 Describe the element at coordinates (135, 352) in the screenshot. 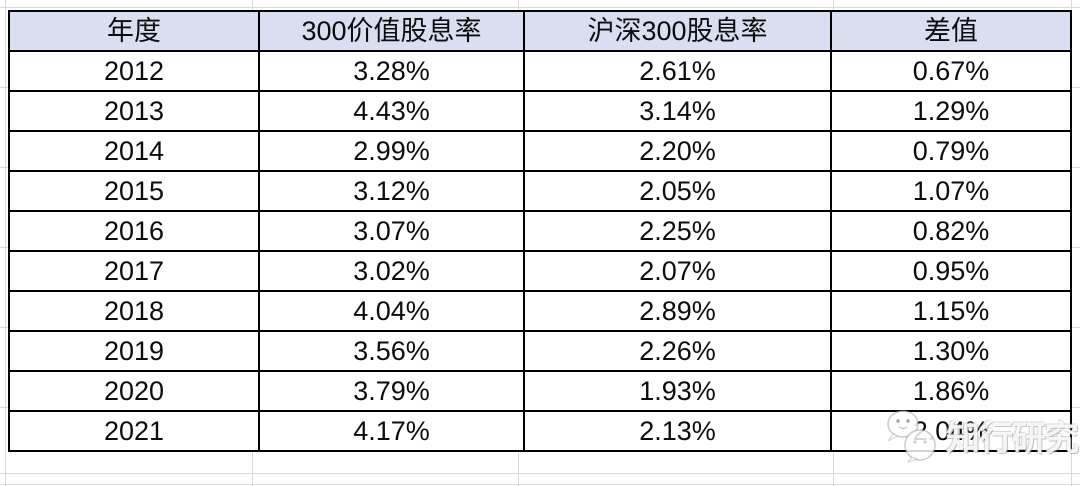

I see `cell-year: 2019` at that location.